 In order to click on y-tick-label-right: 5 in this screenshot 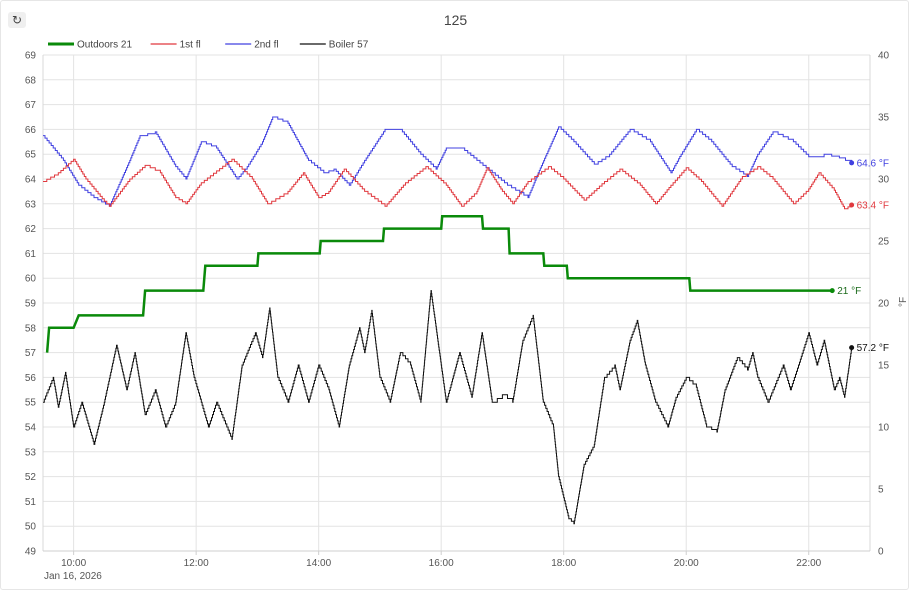, I will do `click(881, 490)`.